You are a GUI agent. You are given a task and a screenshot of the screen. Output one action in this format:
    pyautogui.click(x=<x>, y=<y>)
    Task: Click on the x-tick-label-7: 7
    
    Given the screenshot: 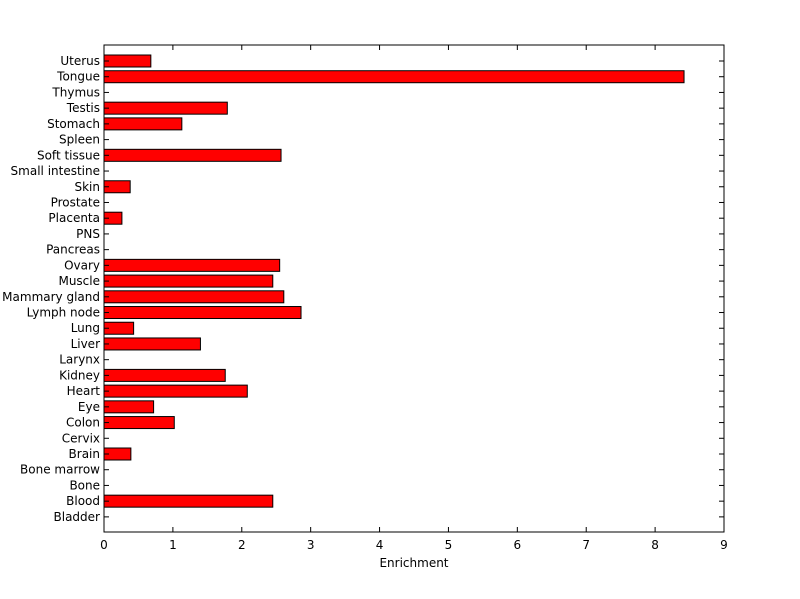 What is the action you would take?
    pyautogui.click(x=586, y=545)
    